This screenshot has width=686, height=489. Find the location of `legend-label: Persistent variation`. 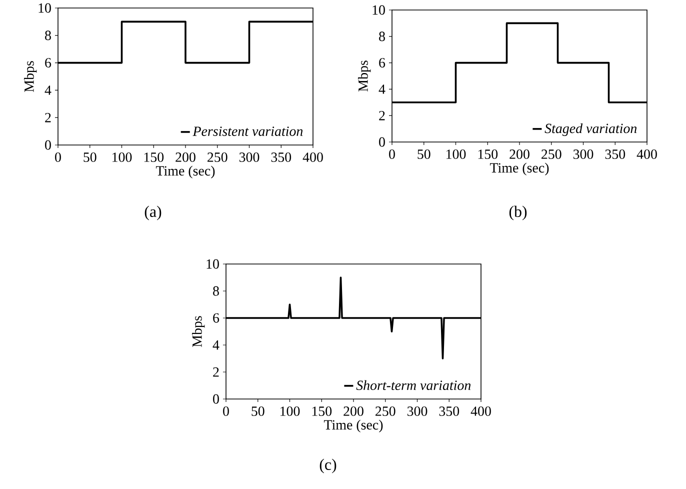

legend-label: Persistent variation is located at coordinates (247, 131).